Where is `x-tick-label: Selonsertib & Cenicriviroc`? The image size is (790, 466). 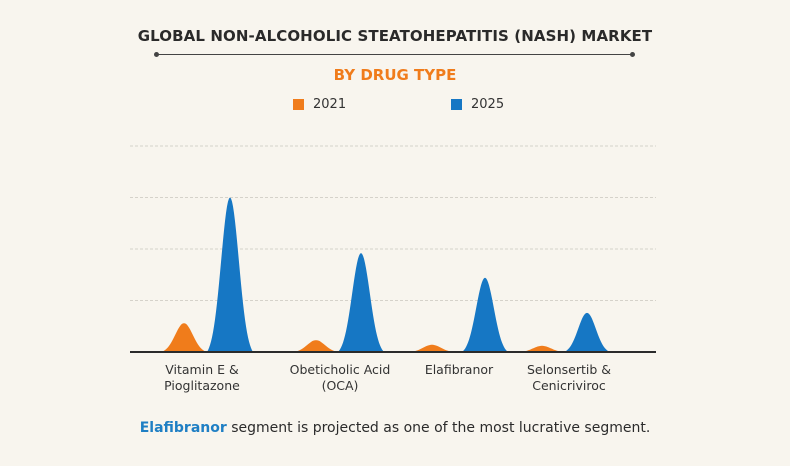
x-tick-label: Selonsertib & Cenicriviroc is located at coordinates (569, 377).